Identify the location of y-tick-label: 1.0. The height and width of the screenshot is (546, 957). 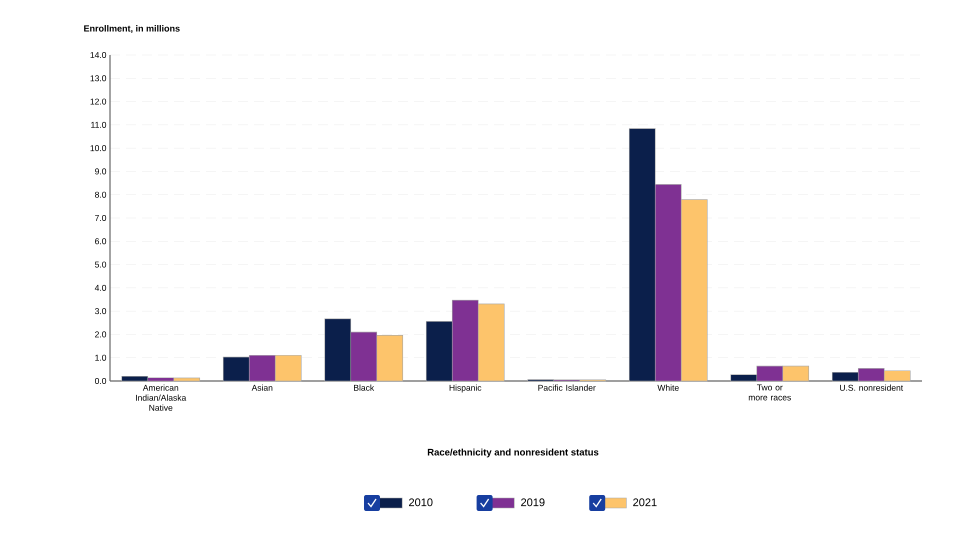
(100, 357).